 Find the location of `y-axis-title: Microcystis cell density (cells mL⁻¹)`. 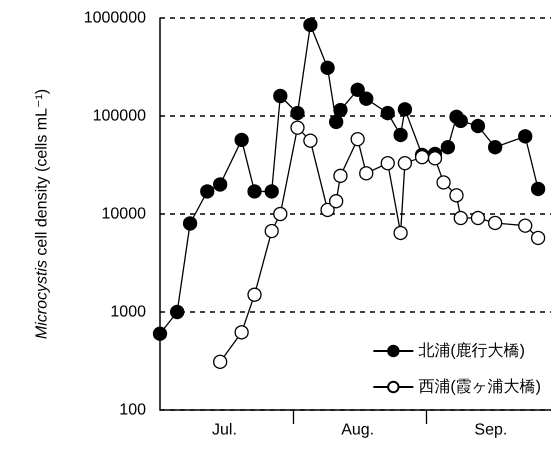

y-axis-title: Microcystis cell density (cells mL⁻¹) is located at coordinates (42, 214).